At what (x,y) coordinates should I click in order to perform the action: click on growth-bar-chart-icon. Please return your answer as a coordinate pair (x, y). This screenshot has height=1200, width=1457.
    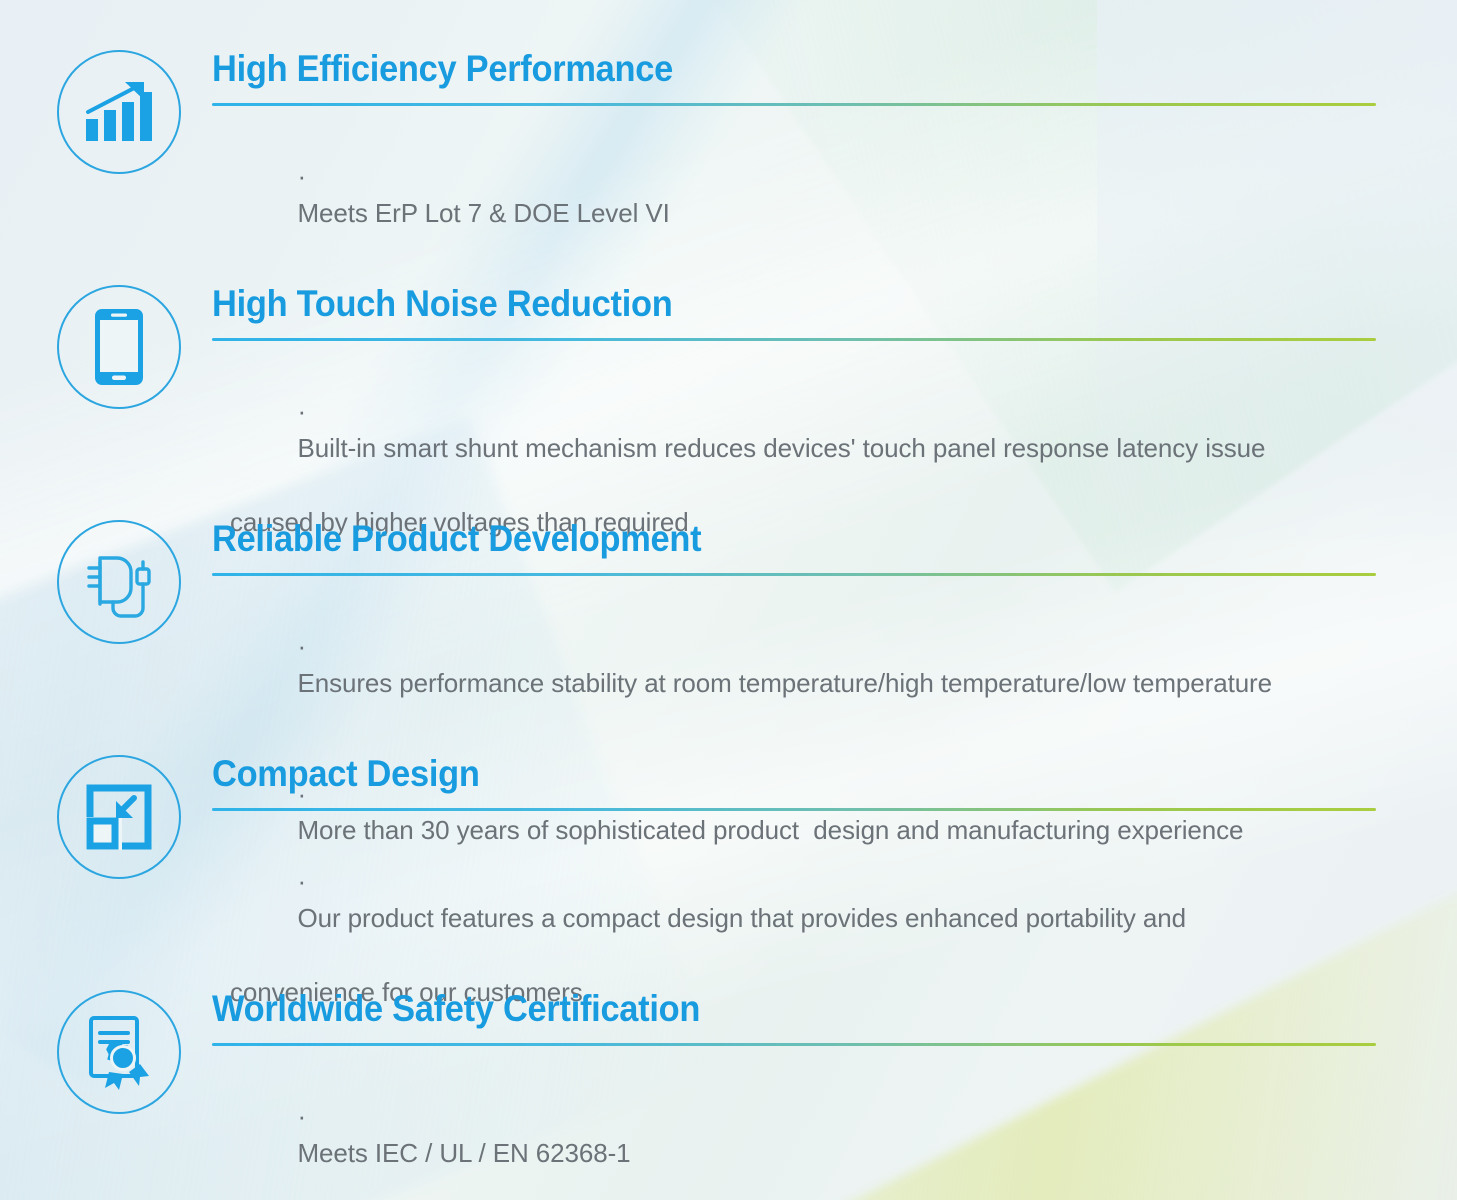
    Looking at the image, I should click on (119, 112).